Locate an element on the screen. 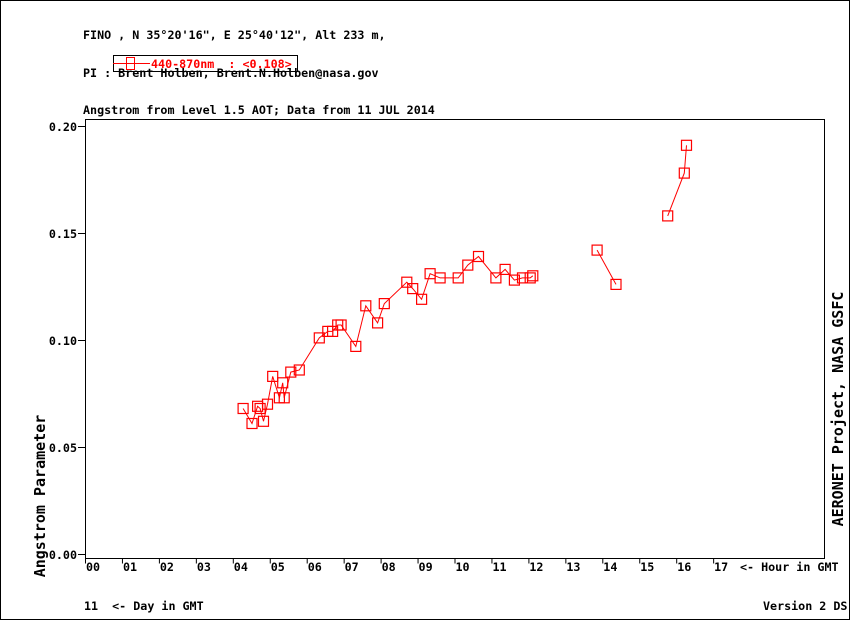 Image resolution: width=850 pixels, height=620 pixels. version-label: Version 2 DS is located at coordinates (805, 606).